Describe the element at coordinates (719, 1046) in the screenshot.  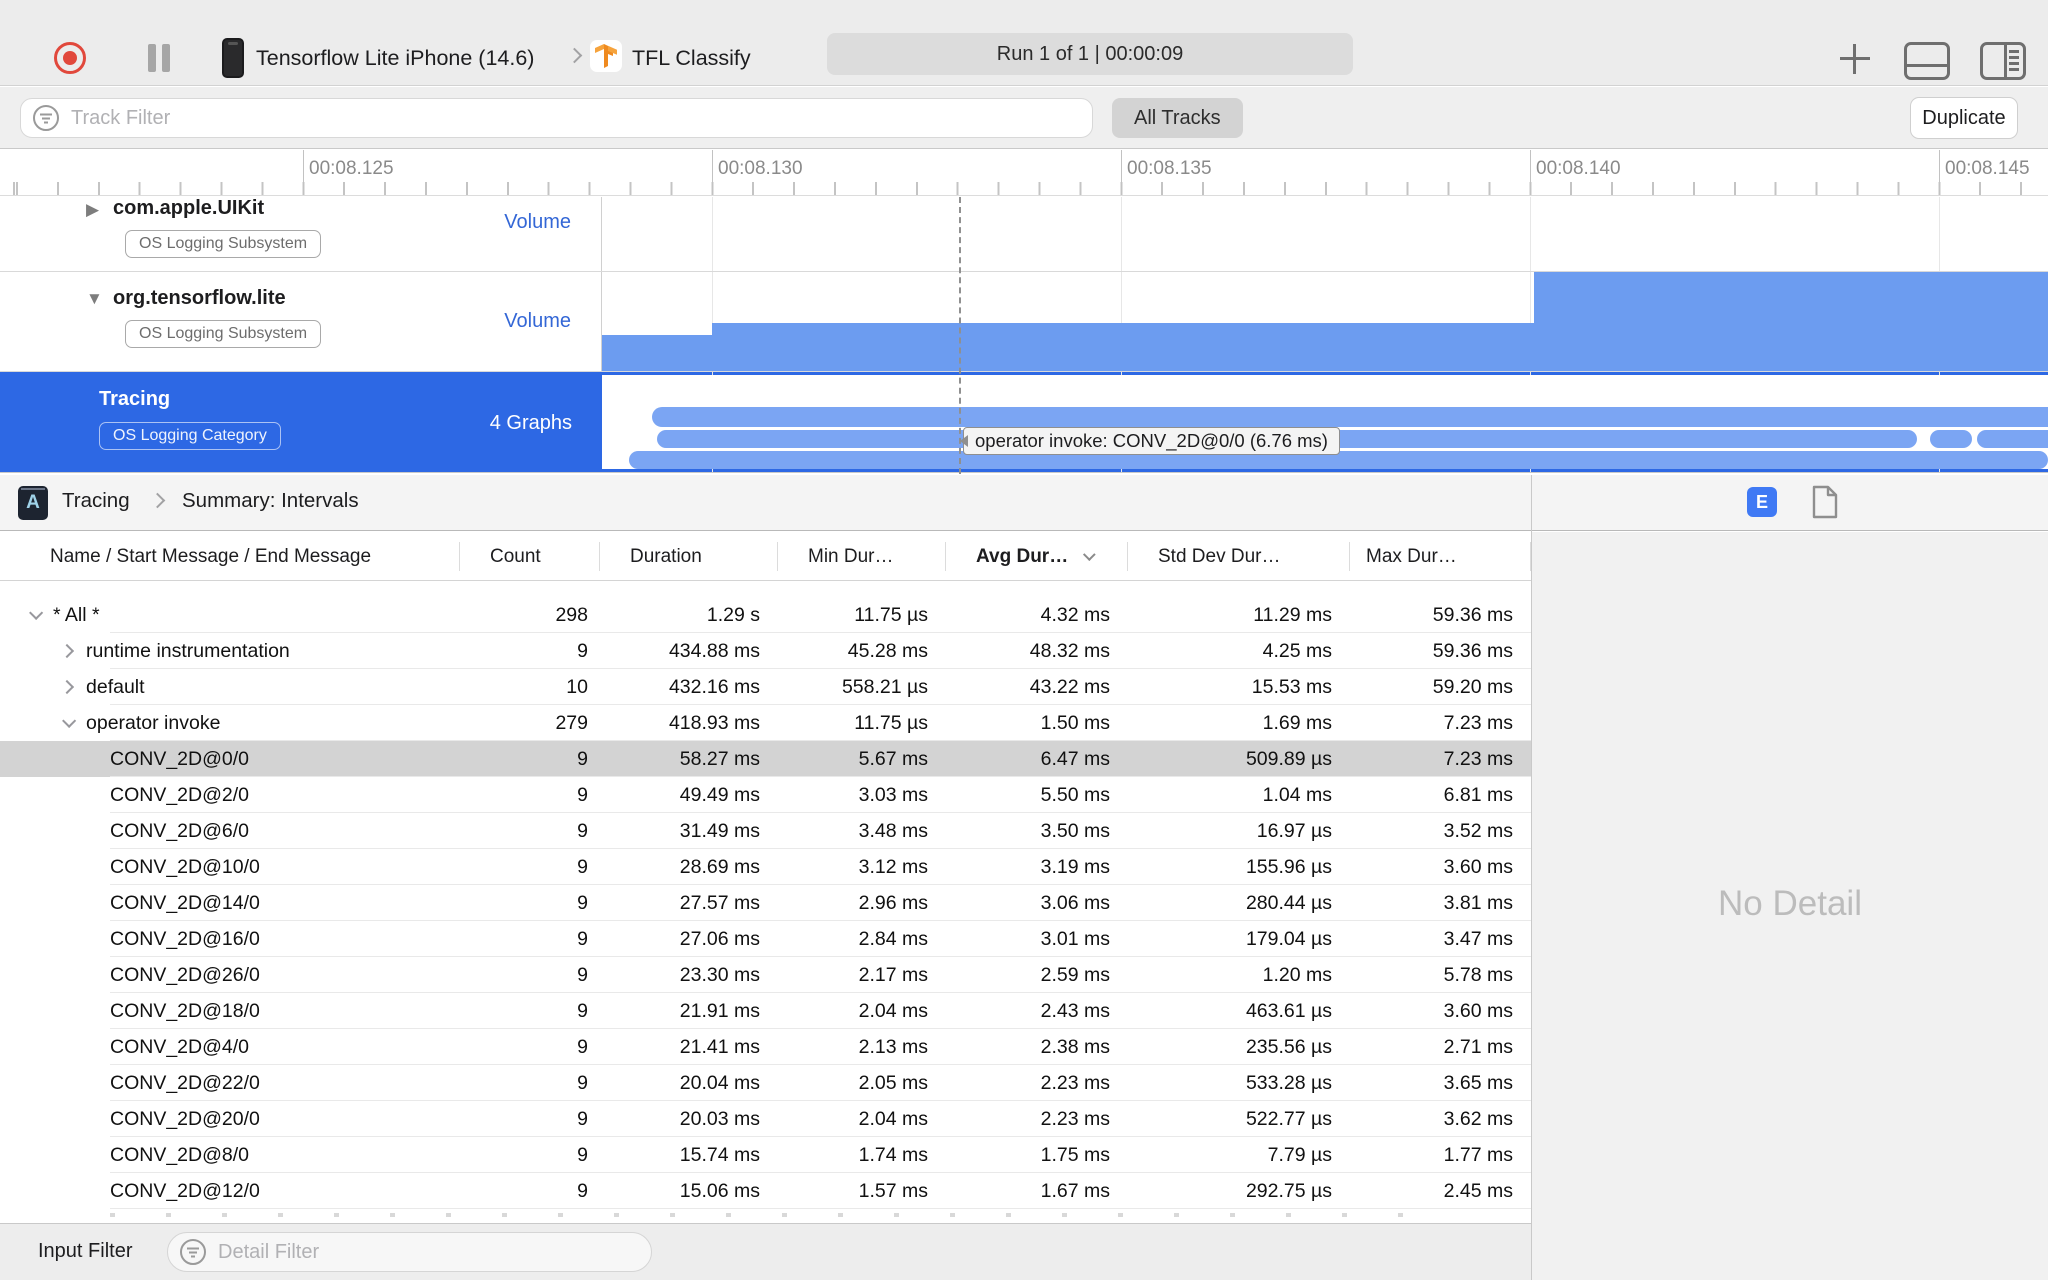
I see `cell-duration: 21.41 ms` at that location.